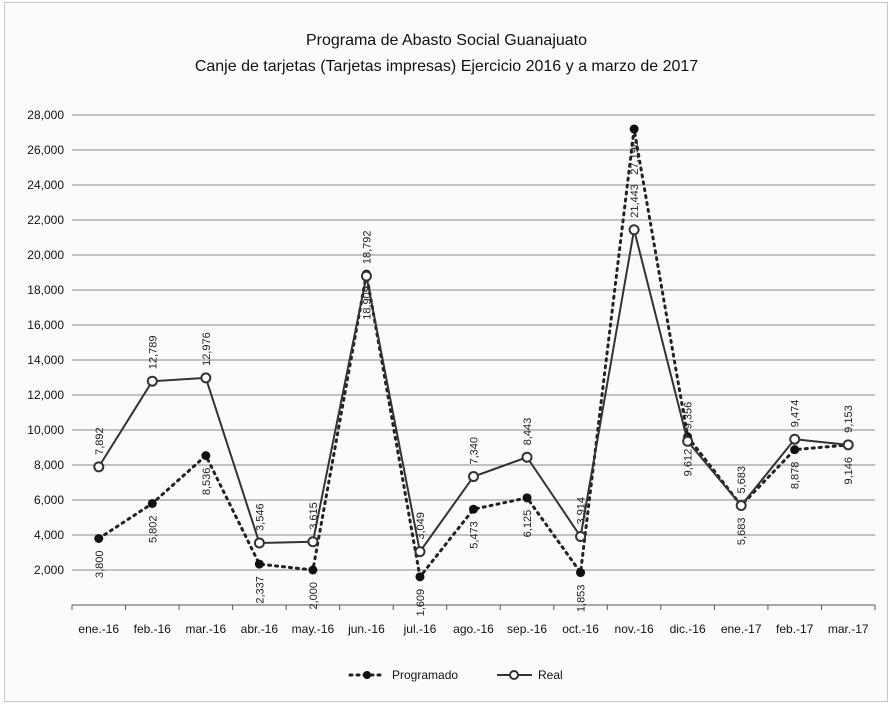 Image resolution: width=893 pixels, height=707 pixels. Describe the element at coordinates (446, 40) in the screenshot. I see `chart-title: Programa de Abasto Social Guanajuato` at that location.